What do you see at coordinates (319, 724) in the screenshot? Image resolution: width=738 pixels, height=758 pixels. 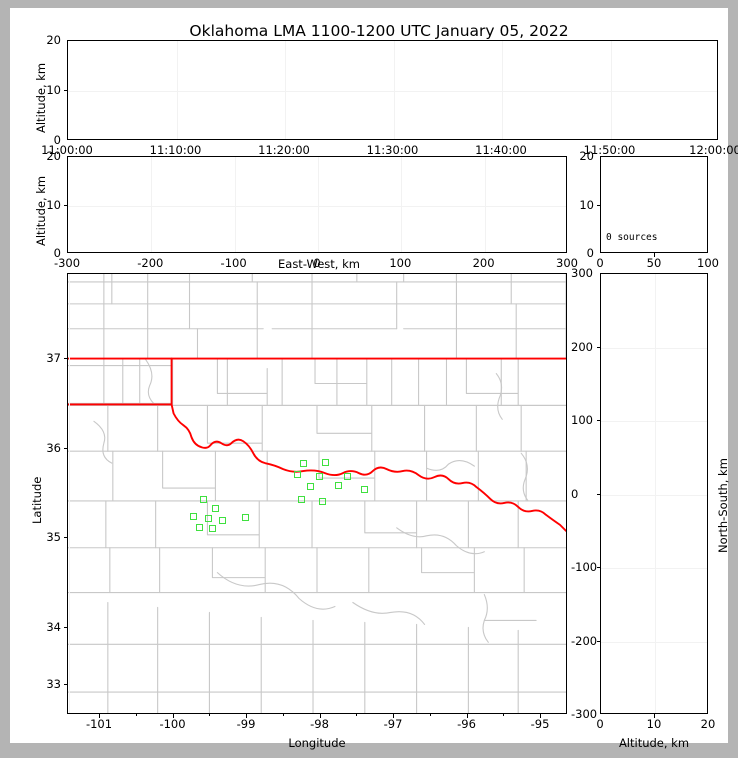 I see `tick-label: -98` at bounding box center [319, 724].